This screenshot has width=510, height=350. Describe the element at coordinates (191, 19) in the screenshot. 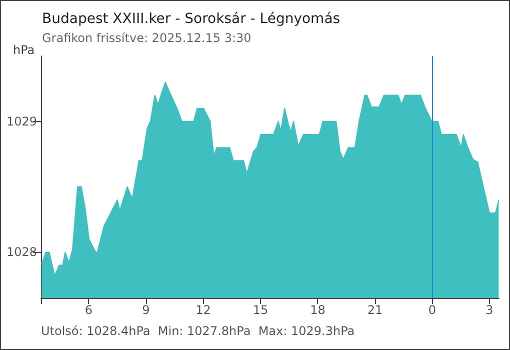

I see `chart-title: Budapest XXIII.ker - Soroksár - Légnyomás` at that location.